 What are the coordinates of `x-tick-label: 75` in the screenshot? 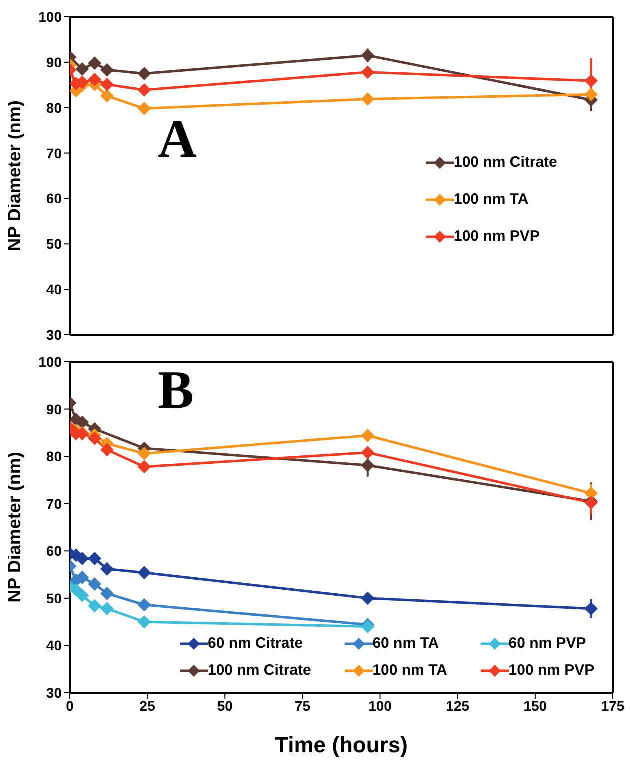 It's located at (302, 706).